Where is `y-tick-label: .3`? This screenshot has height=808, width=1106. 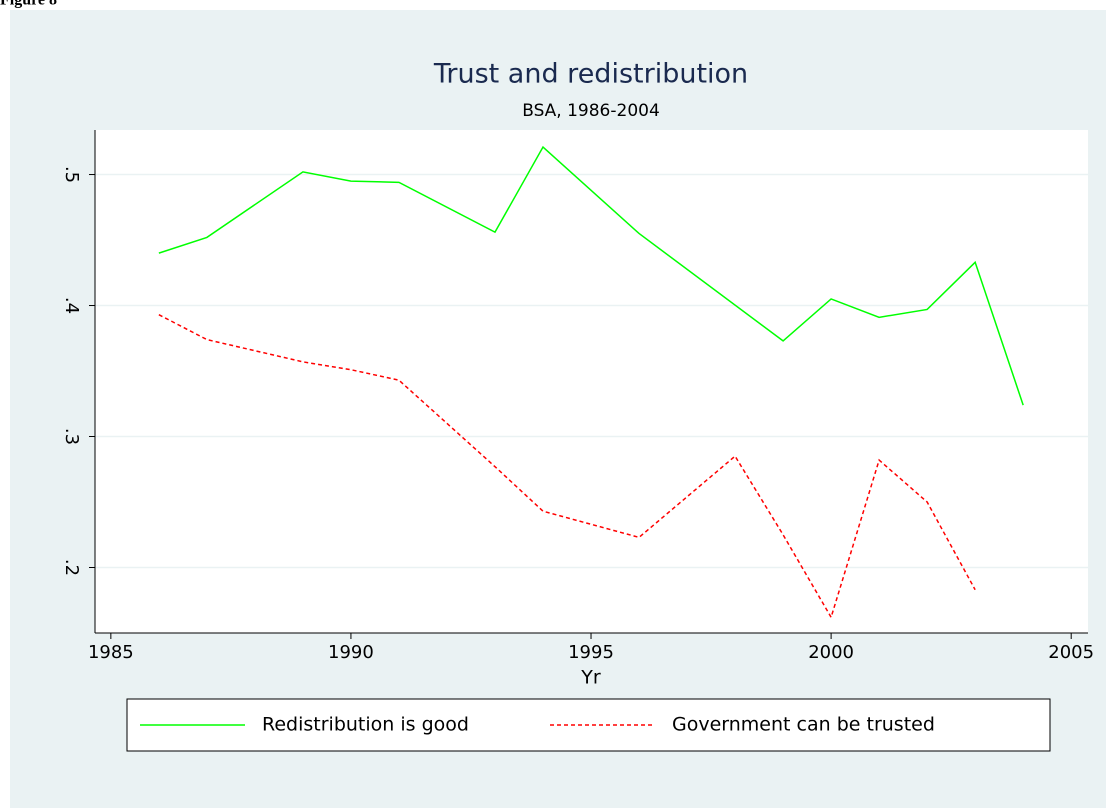 y-tick-label: .3 is located at coordinates (71, 436).